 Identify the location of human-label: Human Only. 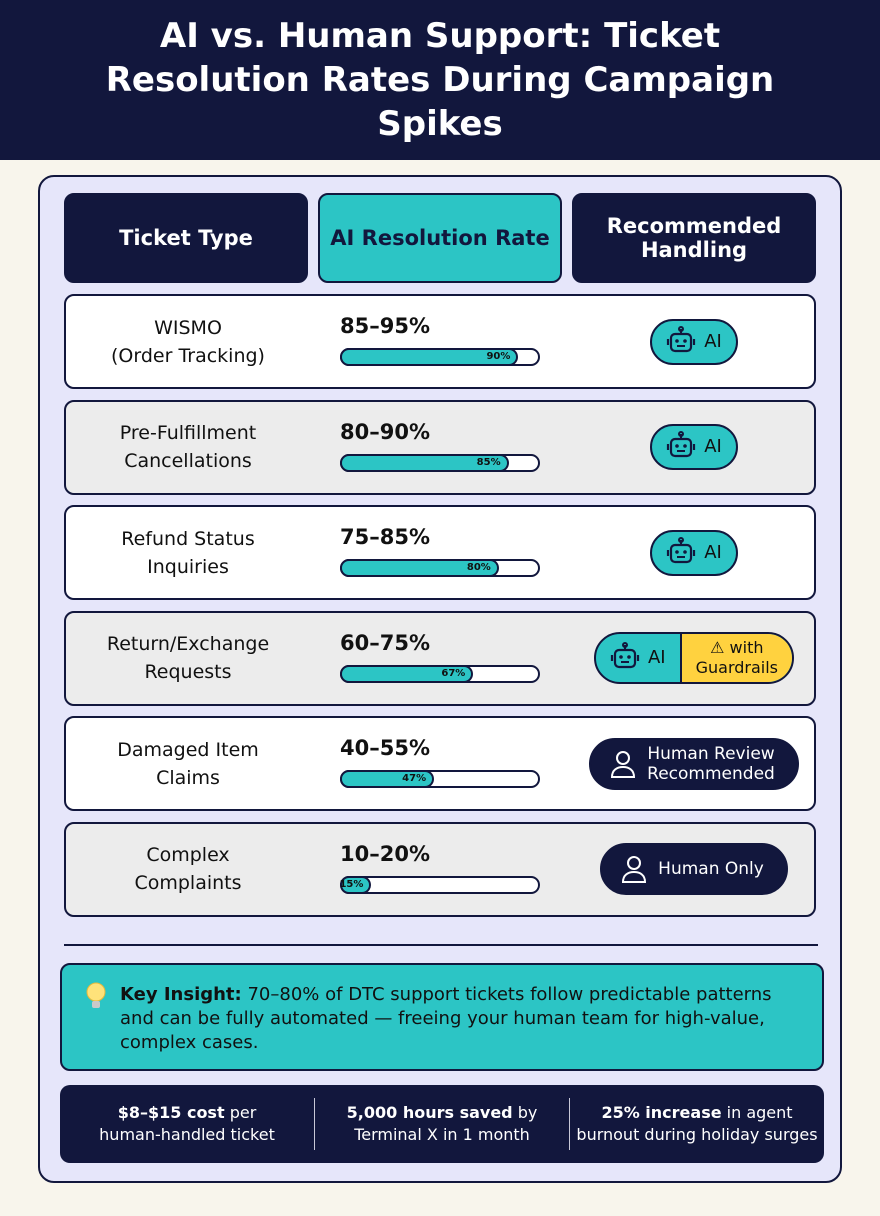
(711, 869).